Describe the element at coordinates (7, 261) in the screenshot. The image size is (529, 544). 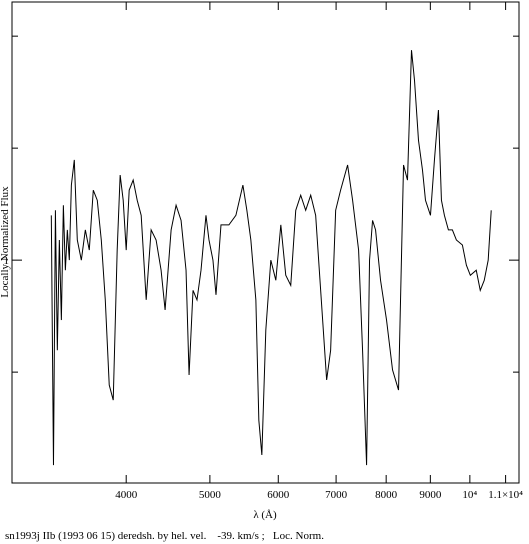
I see `y-tick-label: 1` at that location.